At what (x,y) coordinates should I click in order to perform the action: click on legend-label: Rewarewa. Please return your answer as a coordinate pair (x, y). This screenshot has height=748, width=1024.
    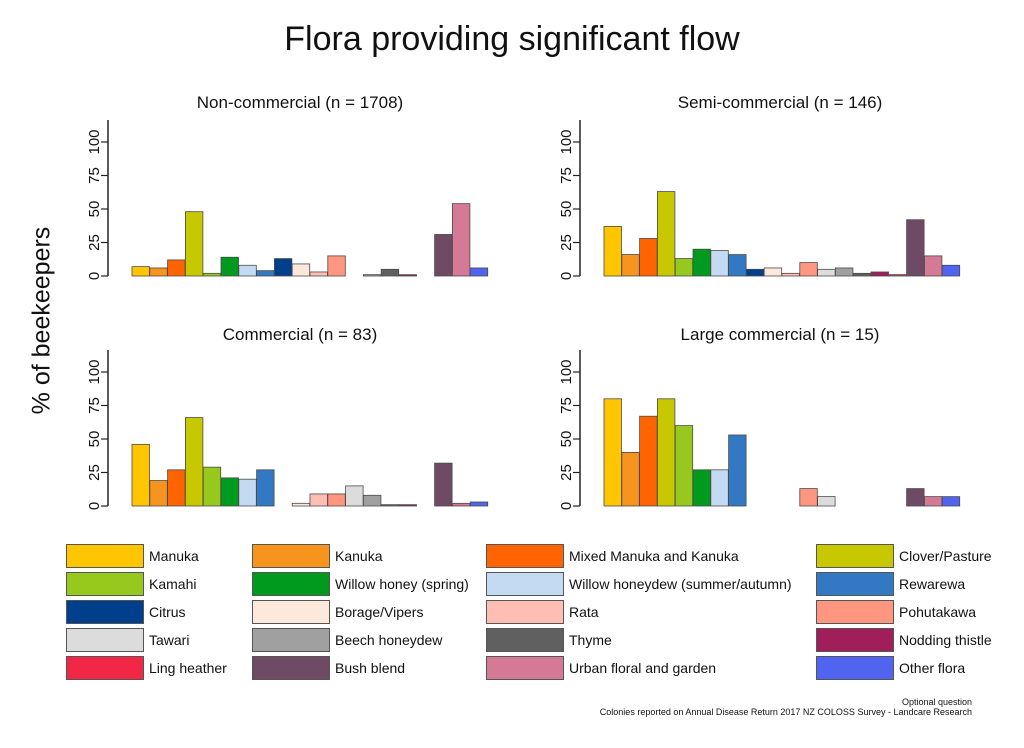
    Looking at the image, I should click on (932, 584).